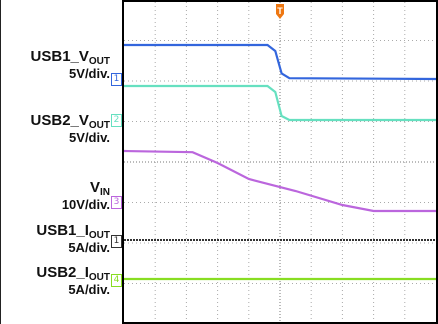  I want to click on left-frame-border, so click(0, 162).